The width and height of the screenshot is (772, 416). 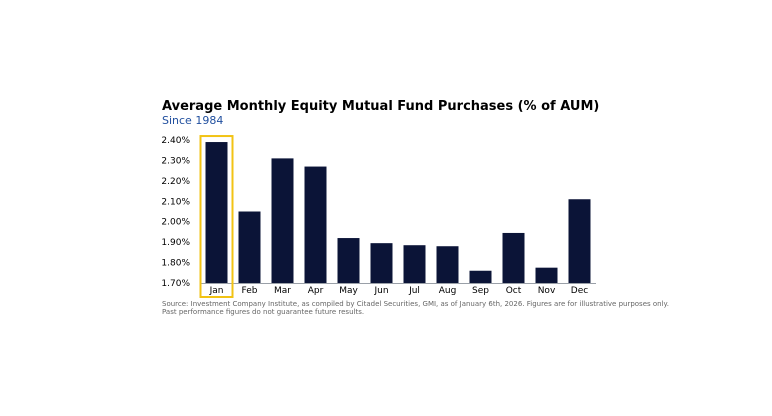 I want to click on y-tick-label: 2.10%, so click(x=175, y=202).